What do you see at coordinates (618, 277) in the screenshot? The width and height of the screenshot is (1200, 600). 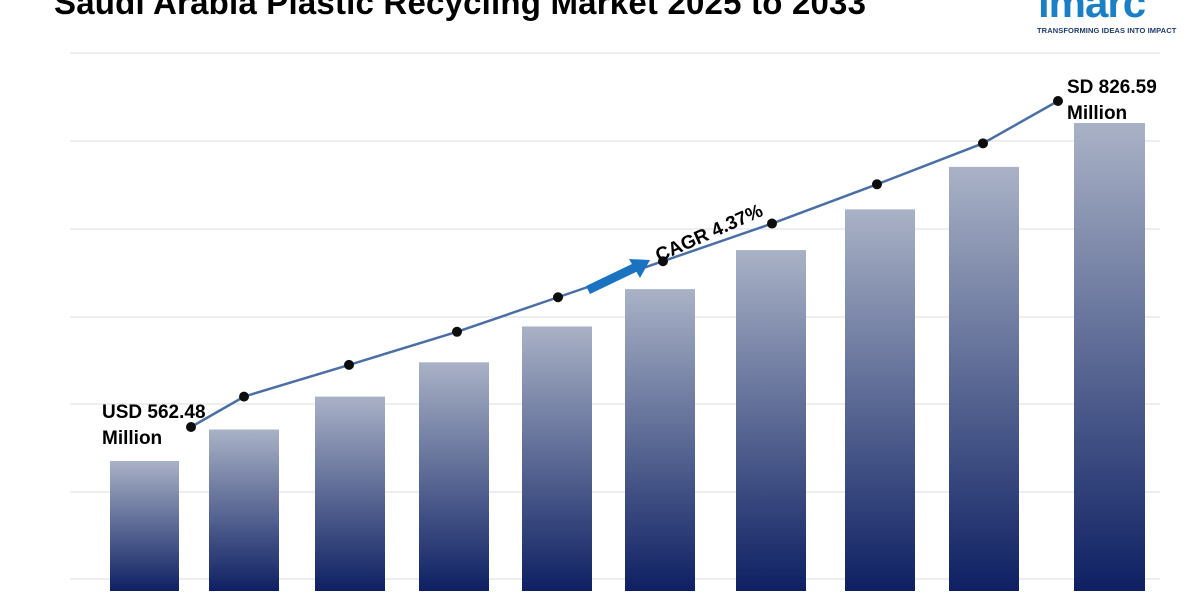 I see `cagr-arrow-icon` at bounding box center [618, 277].